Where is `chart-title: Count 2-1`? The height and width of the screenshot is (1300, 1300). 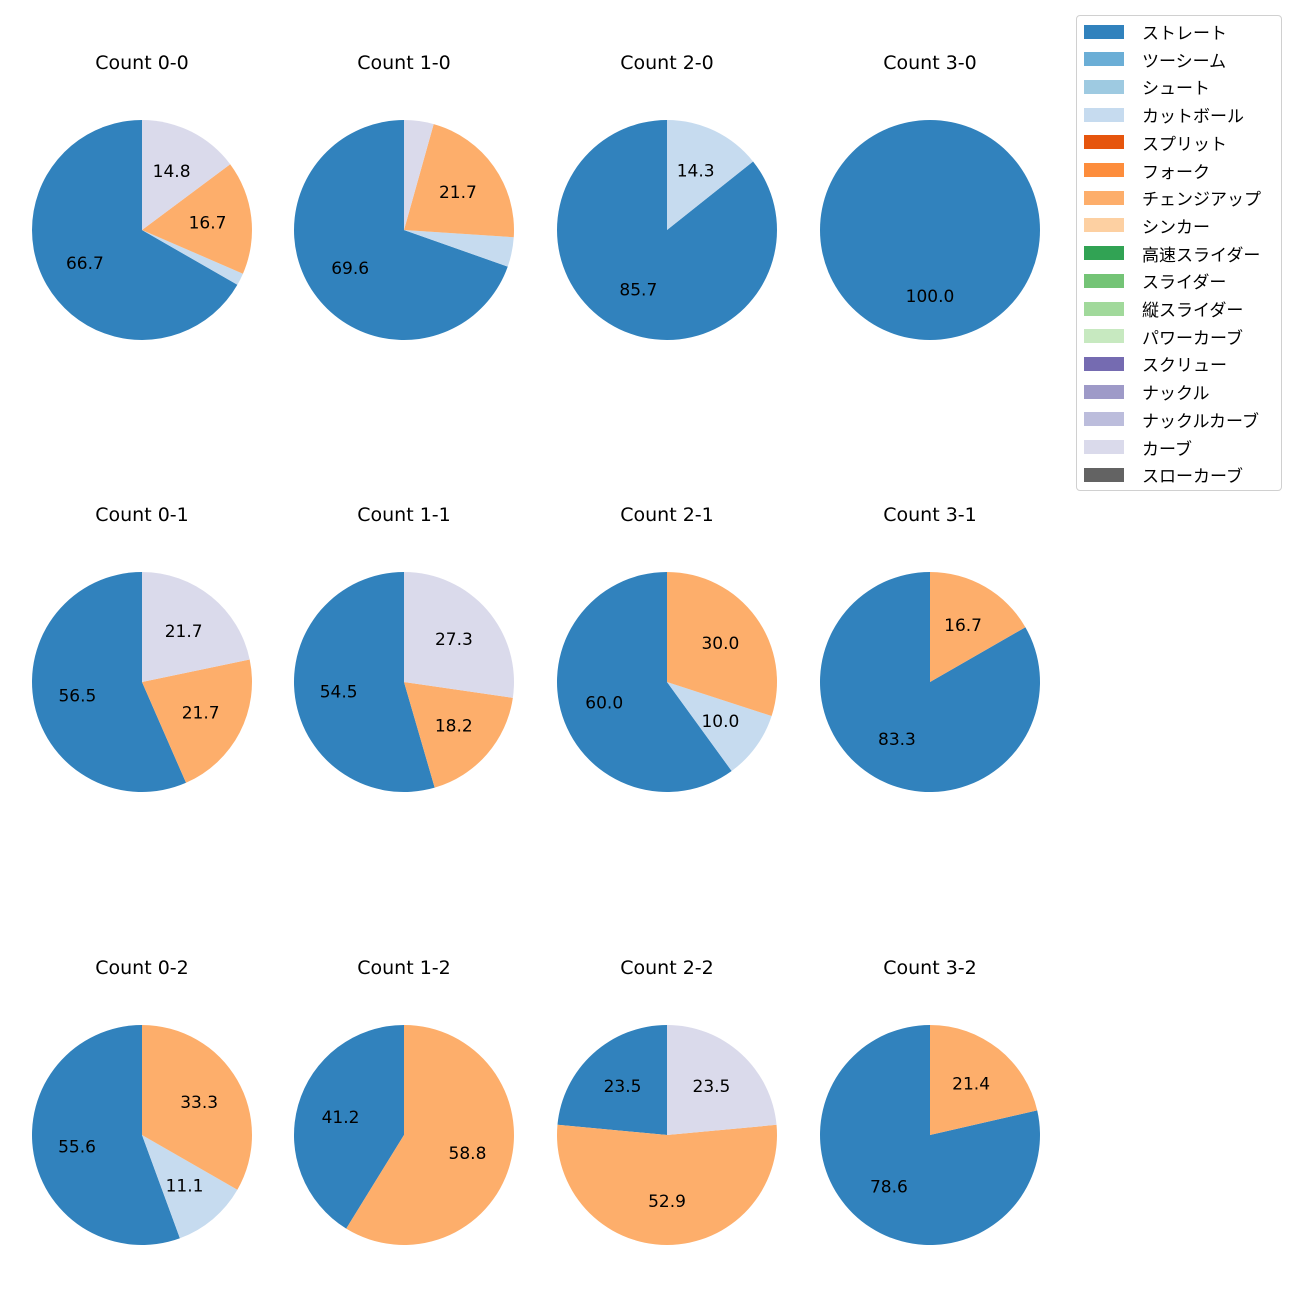 chart-title: Count 2-1 is located at coordinates (667, 515).